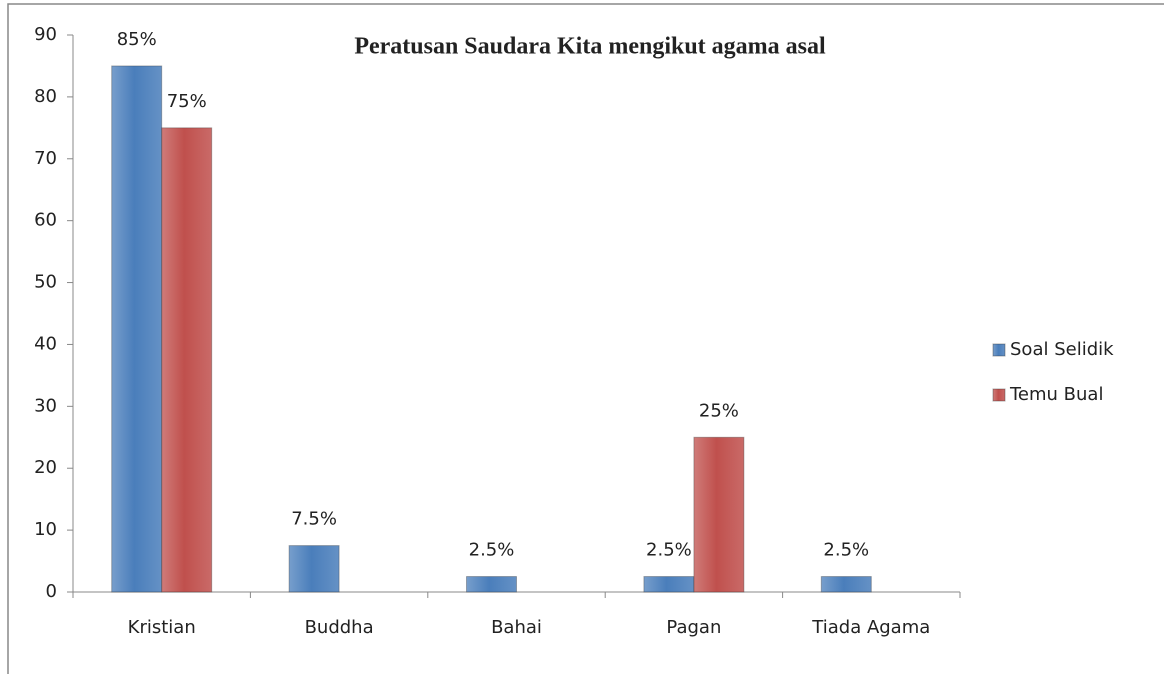  Describe the element at coordinates (1062, 349) in the screenshot. I see `legend-label: Soal Selidik` at that location.